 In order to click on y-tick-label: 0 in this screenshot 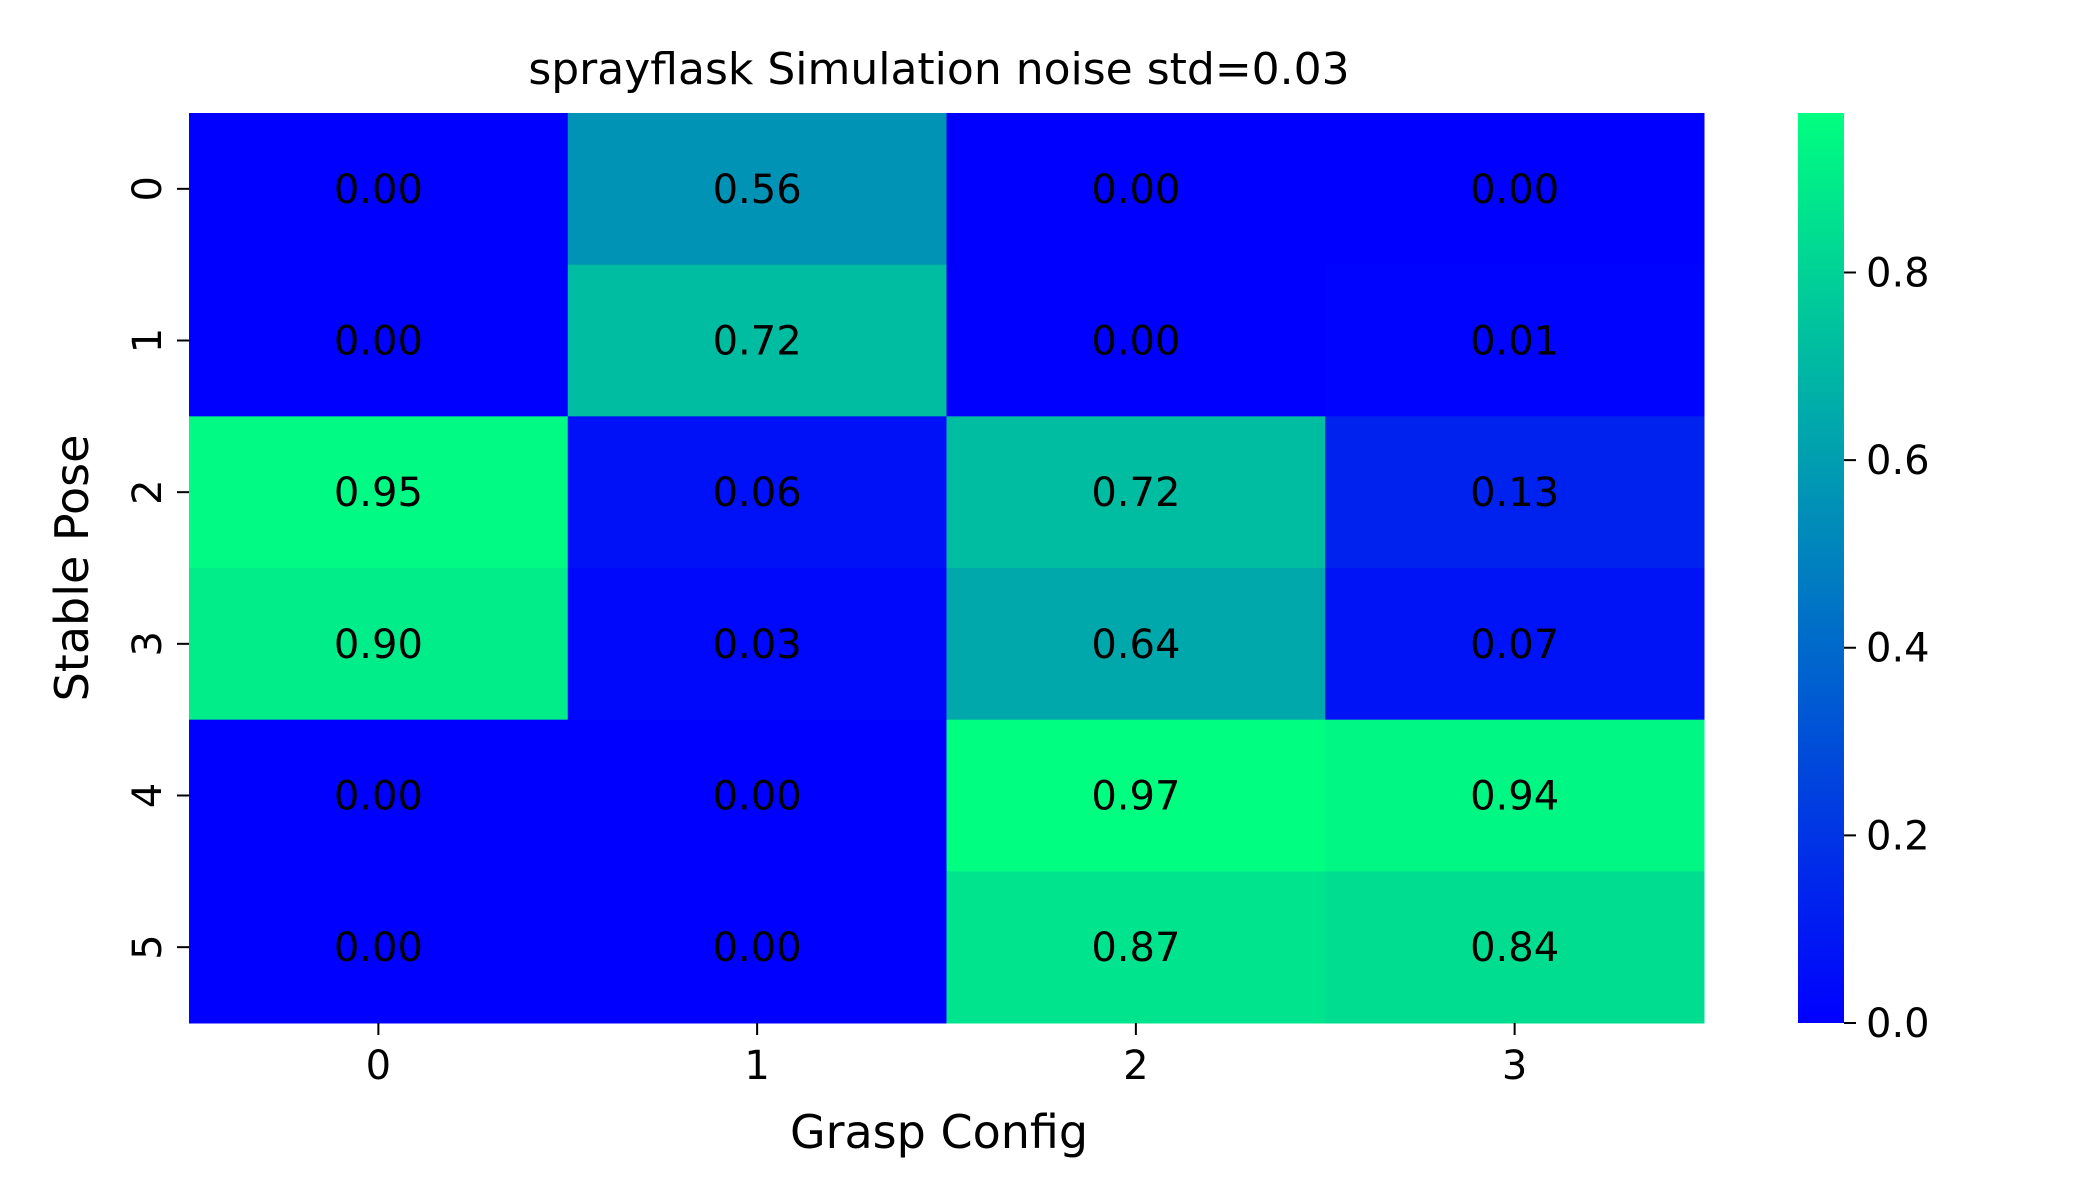, I will do `click(148, 188)`.